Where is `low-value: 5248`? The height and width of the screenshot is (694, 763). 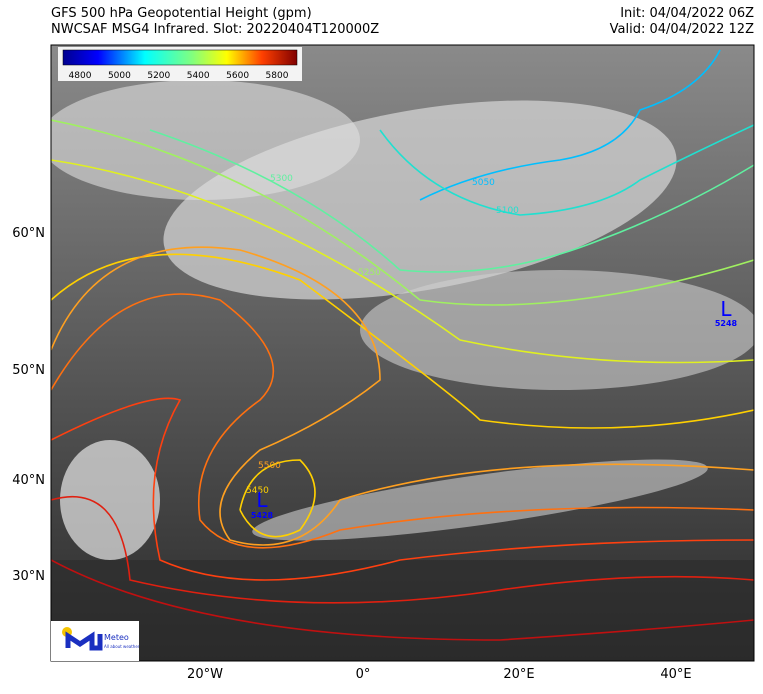 low-value: 5248 is located at coordinates (726, 323).